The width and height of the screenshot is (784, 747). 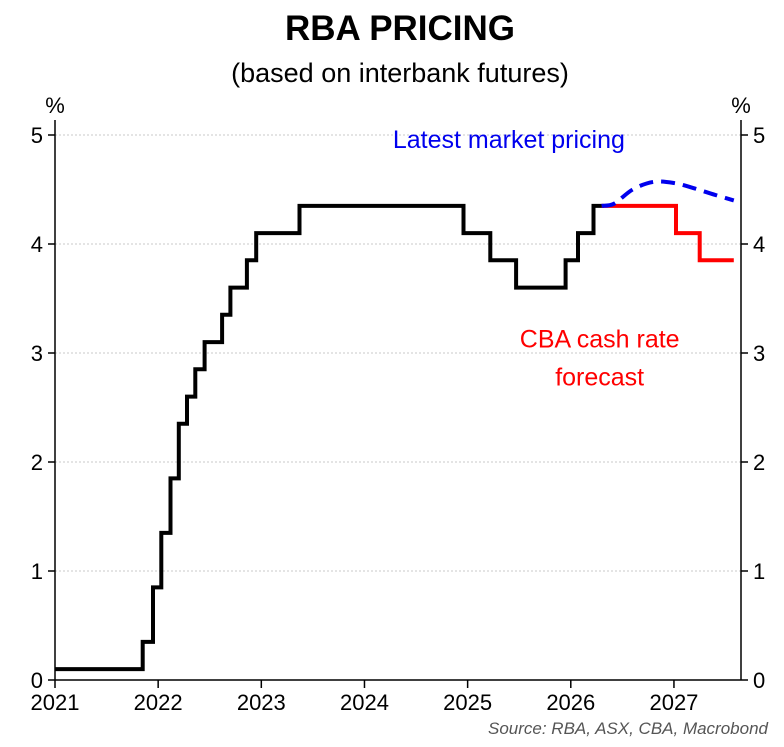 I want to click on x-tick-label-6: 2027, so click(x=673, y=702).